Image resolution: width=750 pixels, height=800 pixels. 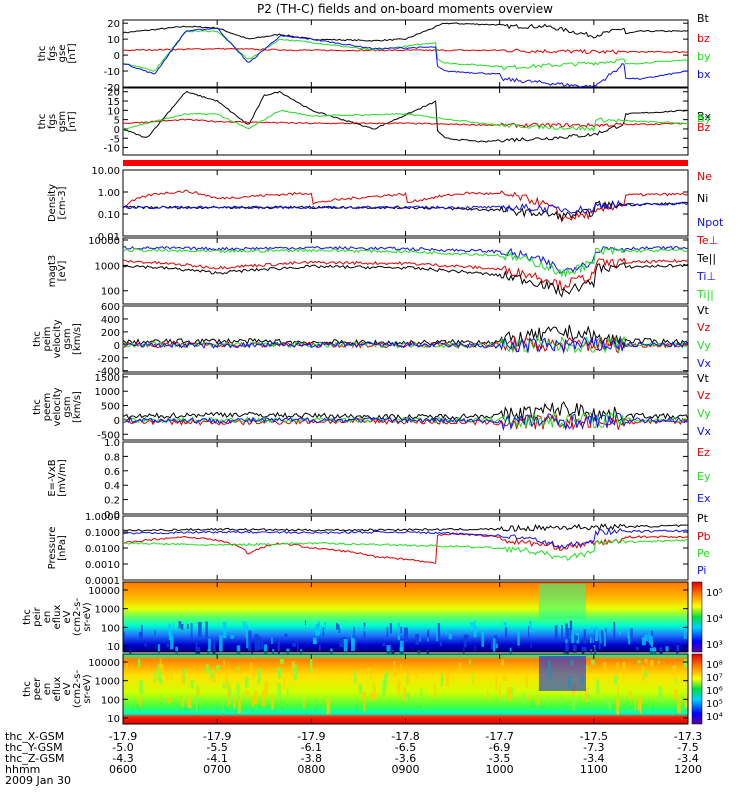 What do you see at coordinates (405, 528) in the screenshot?
I see `series-line-Pt` at bounding box center [405, 528].